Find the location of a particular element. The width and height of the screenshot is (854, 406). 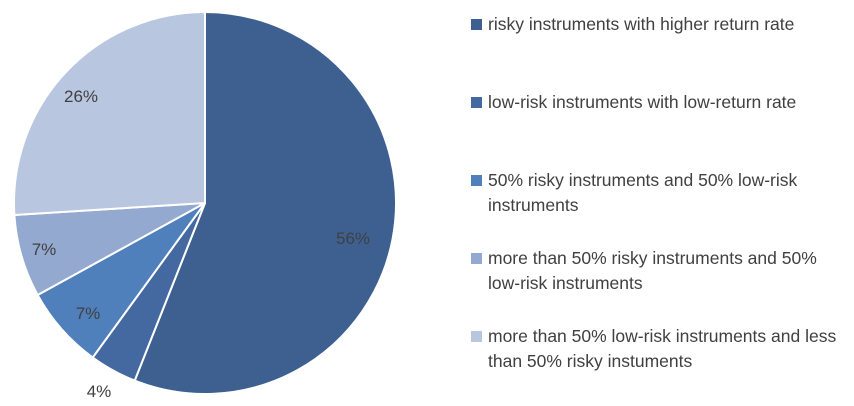

pie-data-label-2: 4% is located at coordinates (99, 391).